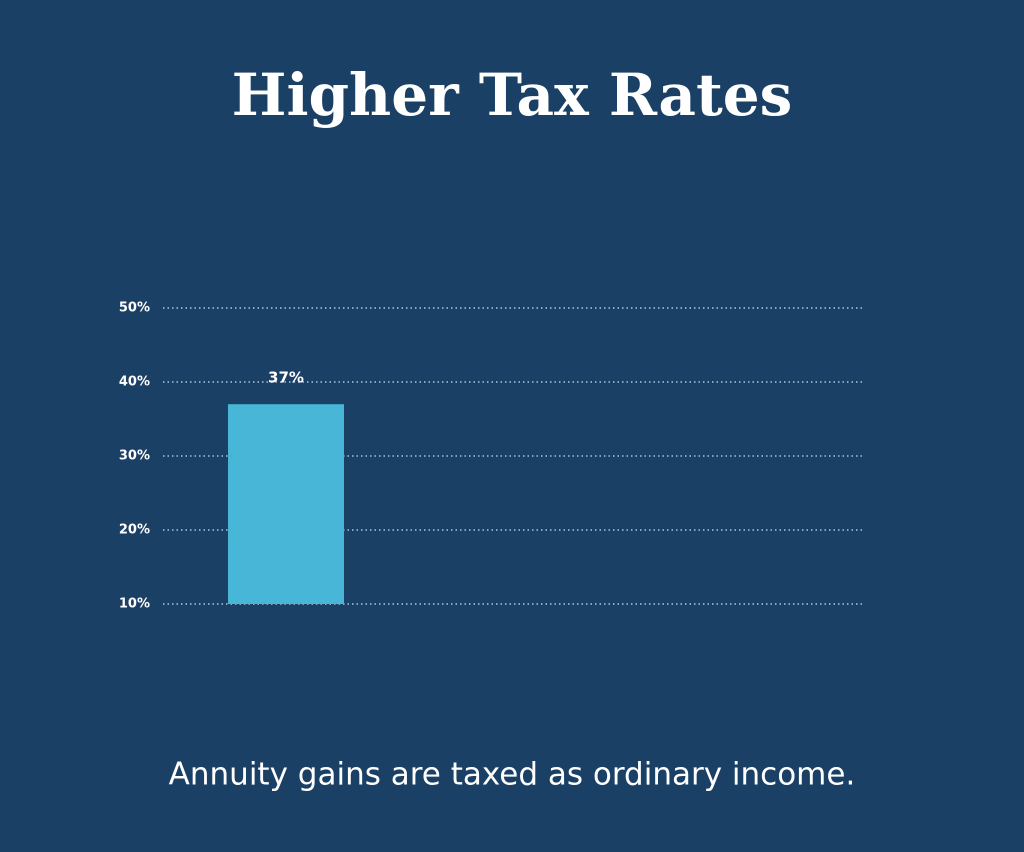  What do you see at coordinates (134, 308) in the screenshot?
I see `y-tick-label: 50%` at bounding box center [134, 308].